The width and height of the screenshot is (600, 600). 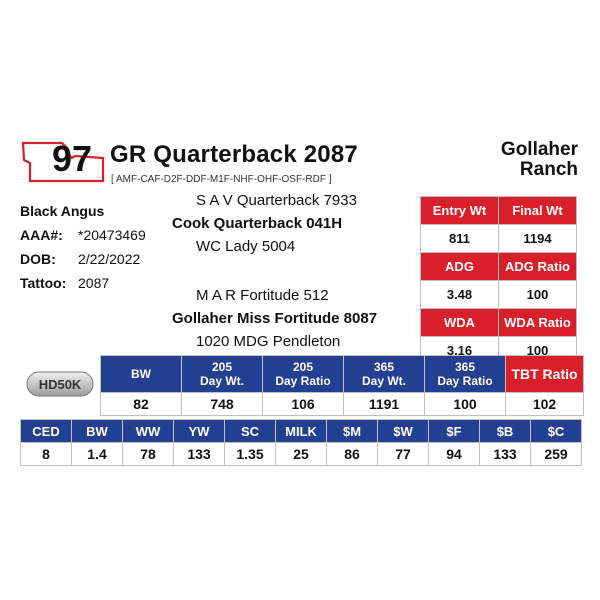 What do you see at coordinates (46, 454) in the screenshot?
I see `ced-value: 8` at bounding box center [46, 454].